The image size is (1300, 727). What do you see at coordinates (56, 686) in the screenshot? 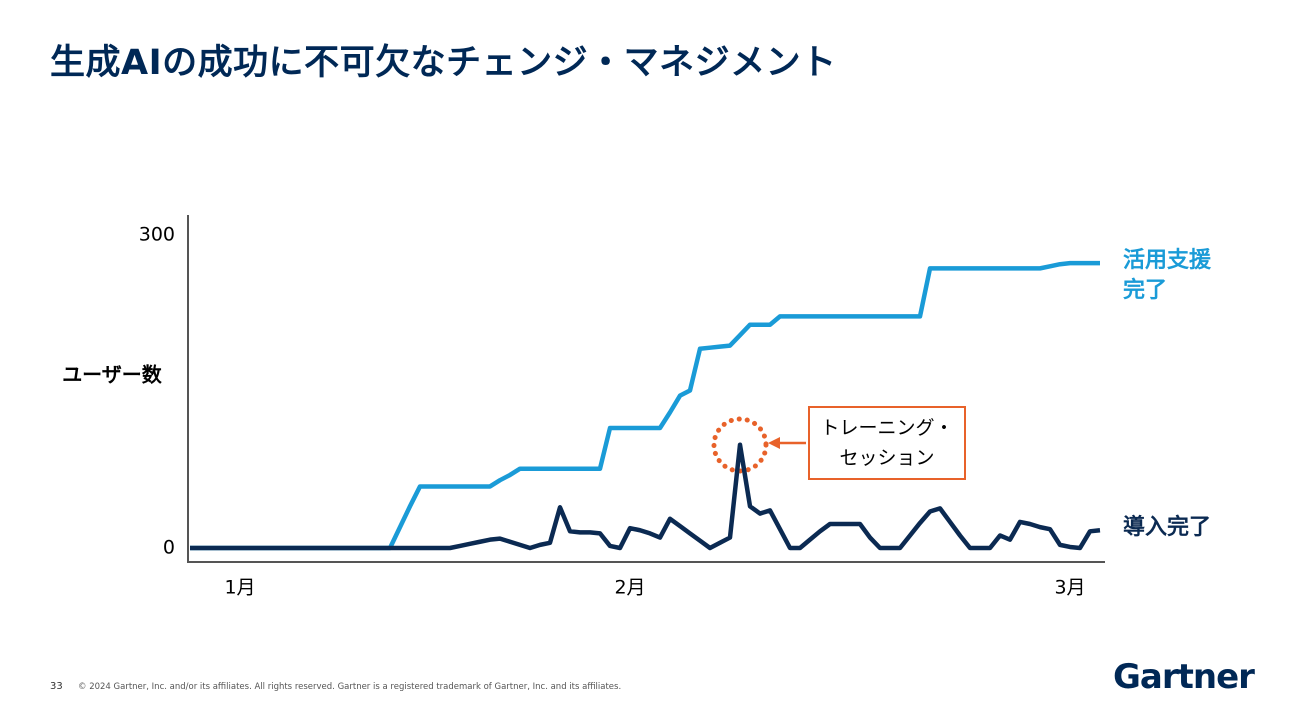
I see `page-number: 33` at bounding box center [56, 686].